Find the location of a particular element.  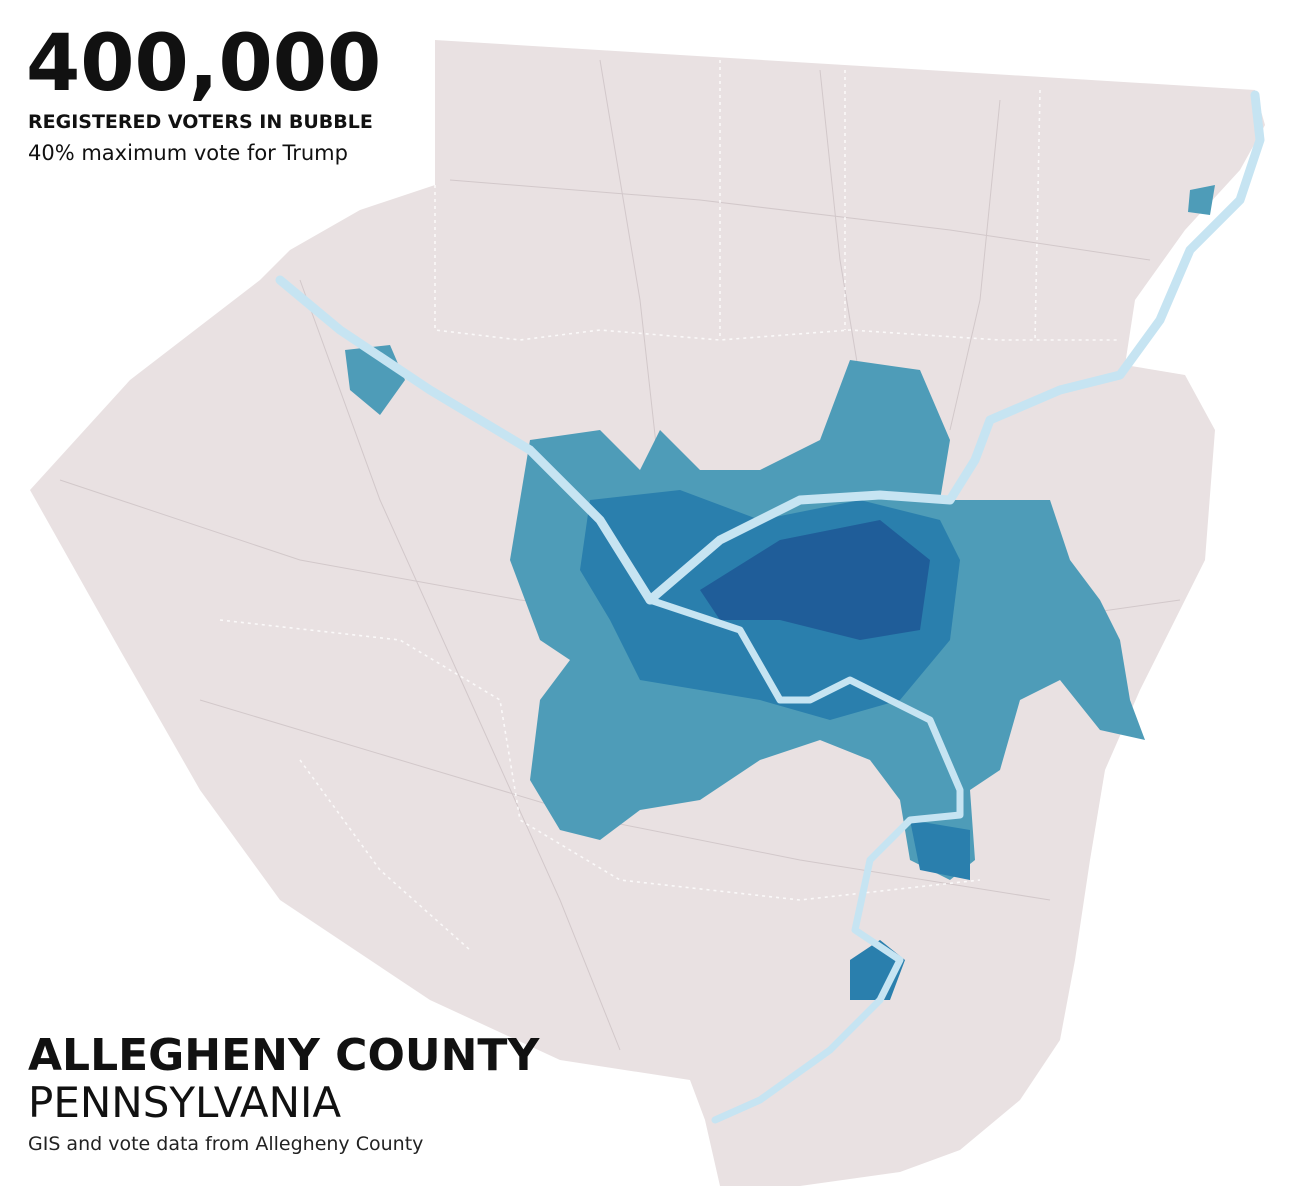

headline-label: REGISTERED VOTERS IN BUBBLE is located at coordinates (200, 122).